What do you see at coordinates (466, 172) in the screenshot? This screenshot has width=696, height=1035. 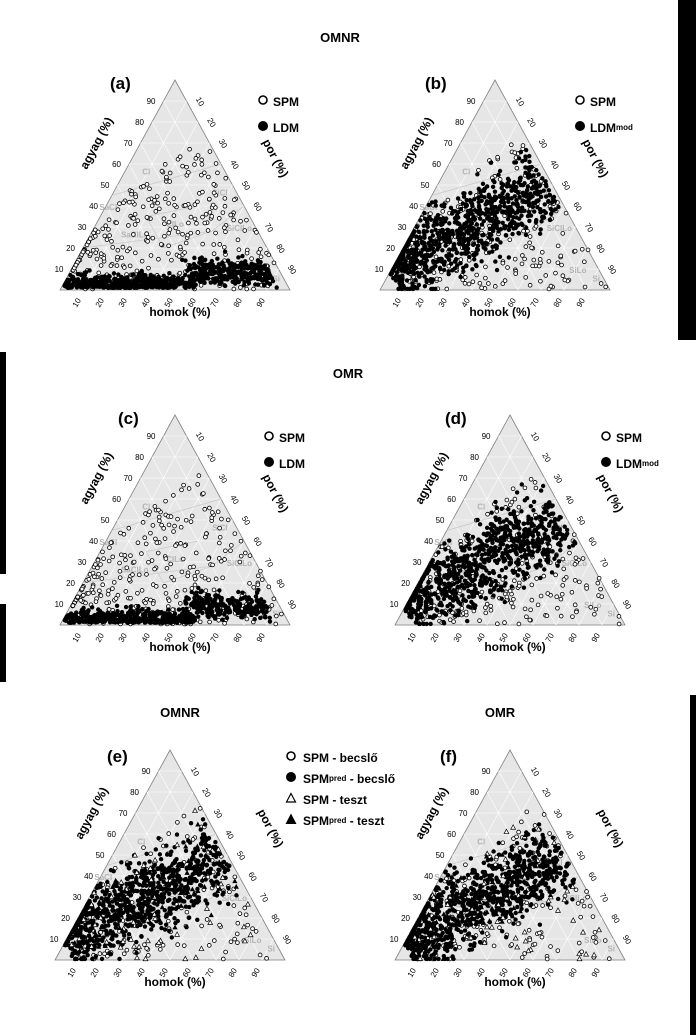 I see `texture-region-label: Cl` at bounding box center [466, 172].